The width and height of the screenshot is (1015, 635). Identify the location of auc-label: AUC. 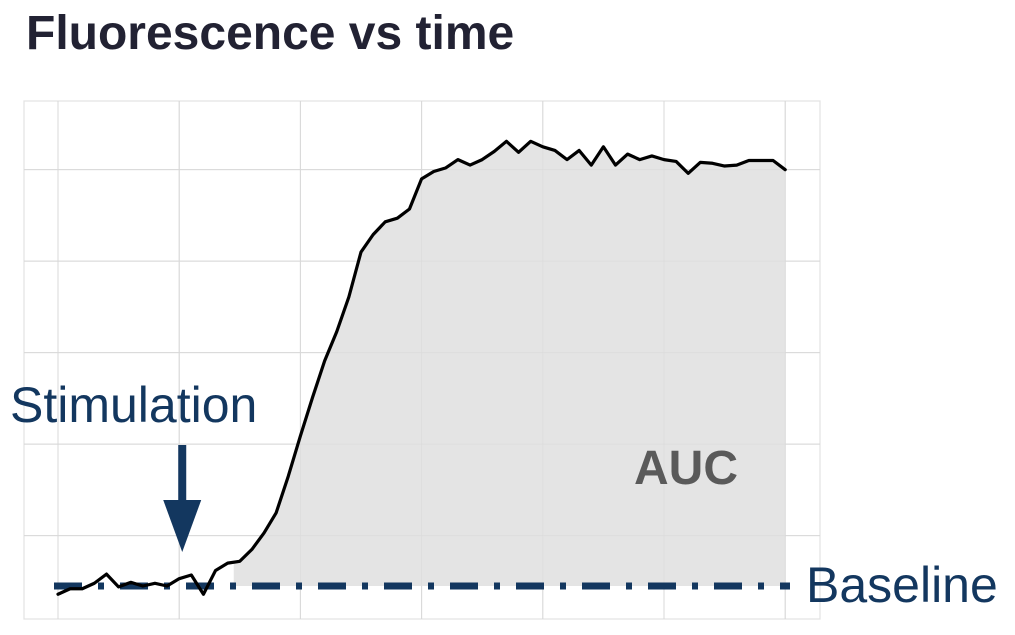
(686, 468).